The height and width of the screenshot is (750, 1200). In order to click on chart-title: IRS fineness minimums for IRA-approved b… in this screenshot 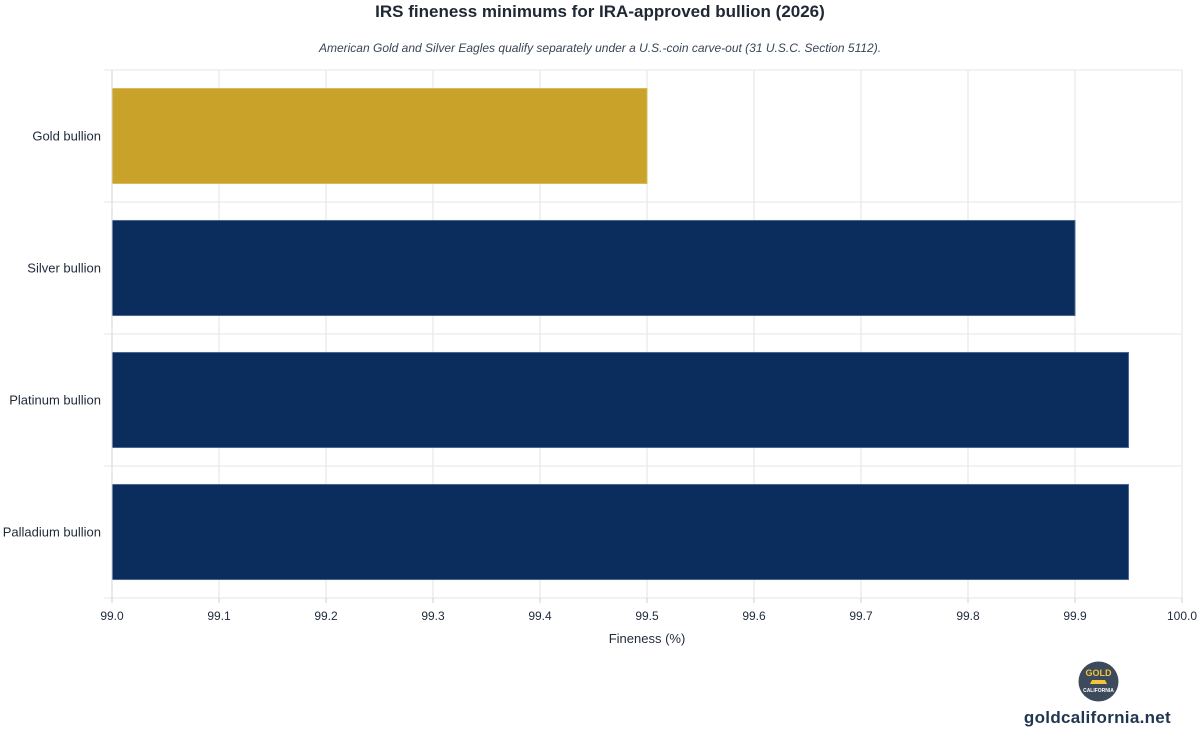, I will do `click(600, 11)`.